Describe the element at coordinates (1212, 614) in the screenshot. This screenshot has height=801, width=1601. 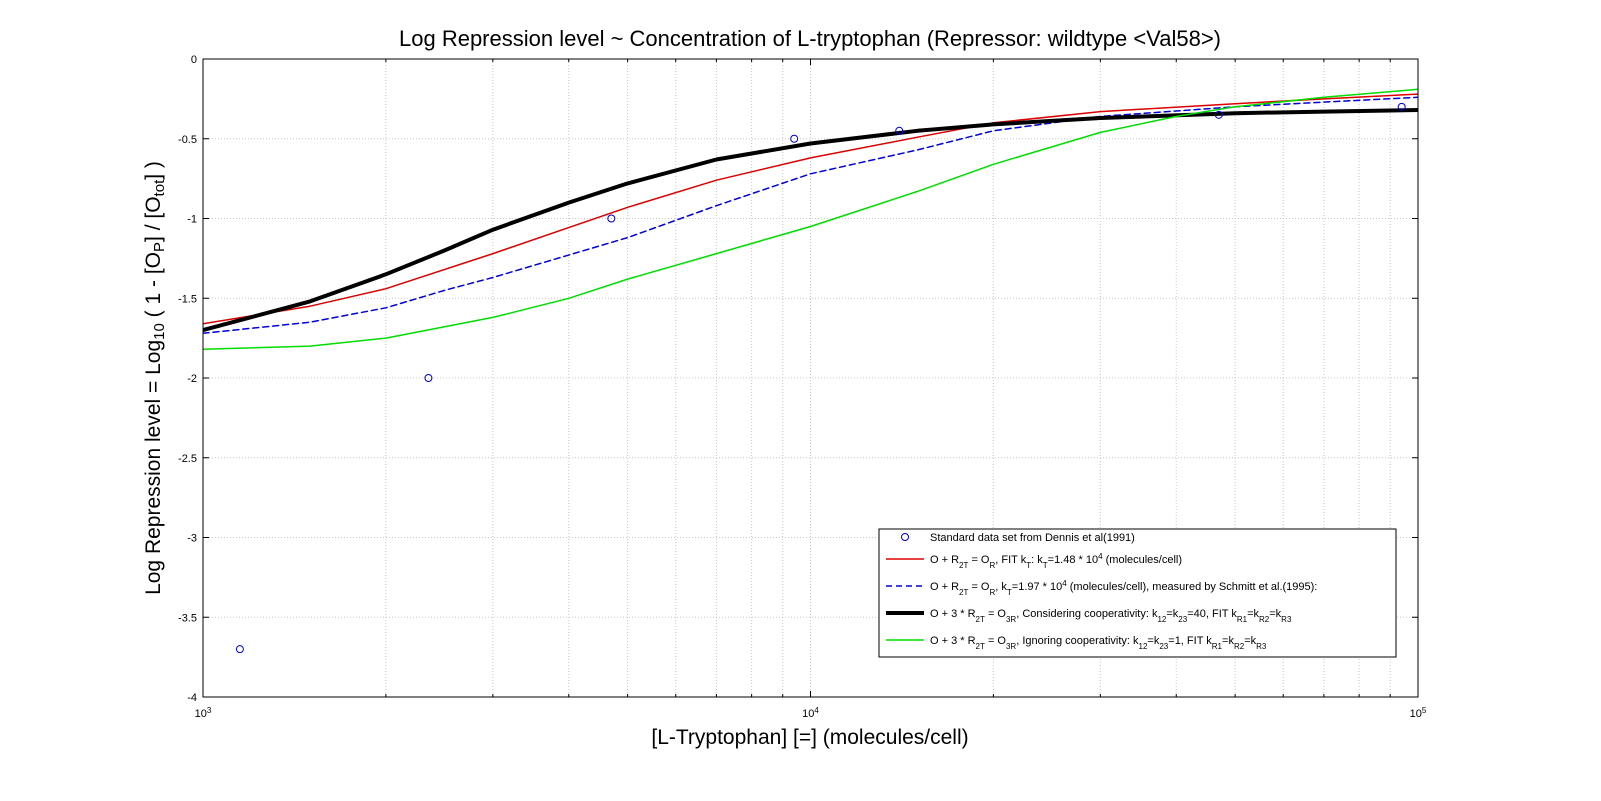
I see `legend-text-part: =40, FIT k` at that location.